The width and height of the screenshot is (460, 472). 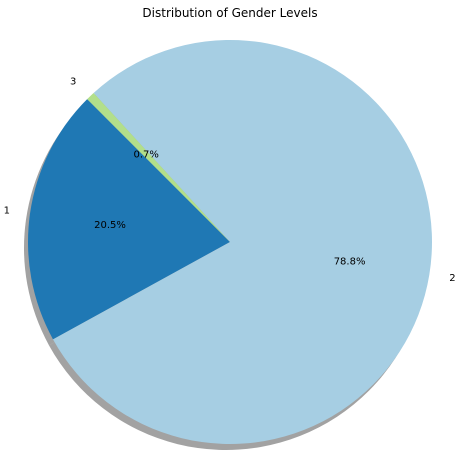 What do you see at coordinates (73, 81) in the screenshot?
I see `slice-label-3: 3` at bounding box center [73, 81].